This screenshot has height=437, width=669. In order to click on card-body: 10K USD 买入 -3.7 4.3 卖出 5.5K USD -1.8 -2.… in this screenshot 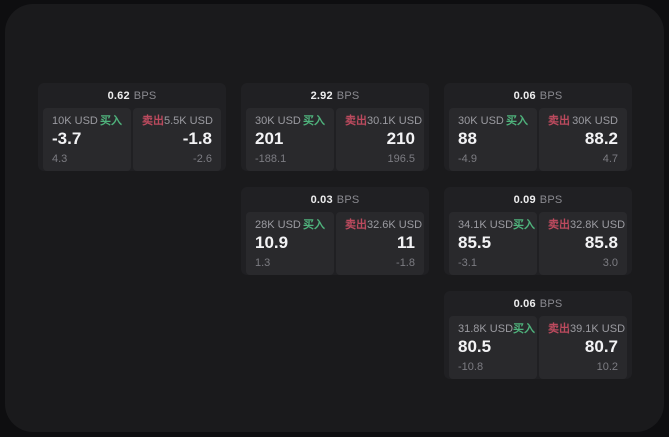, I will do `click(132, 139)`.